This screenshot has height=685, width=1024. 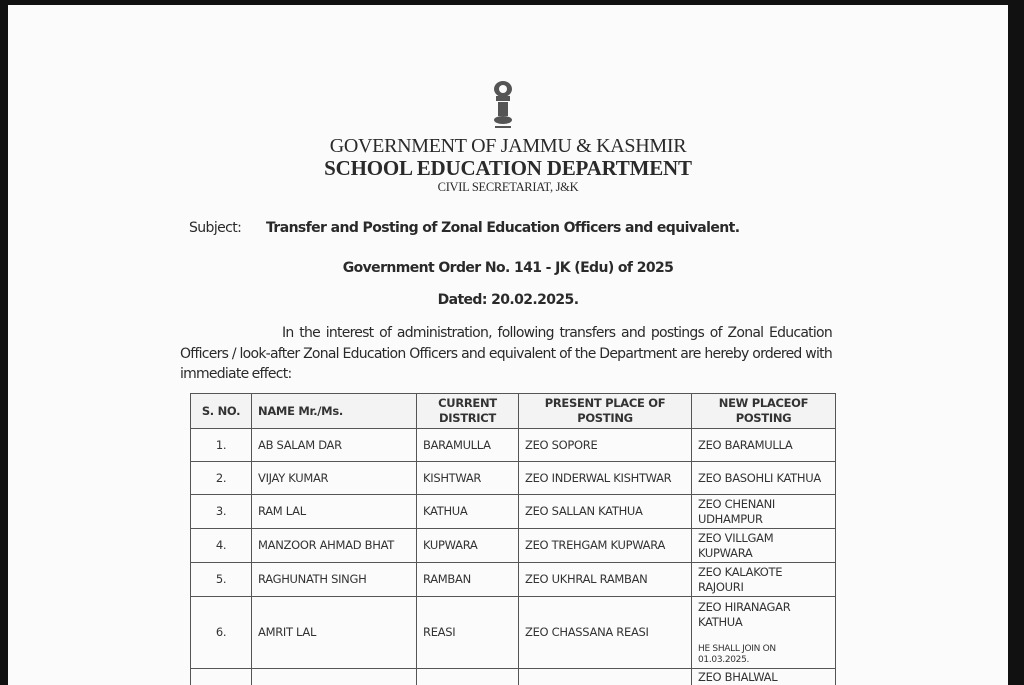 I want to click on cell-present: ZEO UKHRAL RAMBAN, so click(x=605, y=580).